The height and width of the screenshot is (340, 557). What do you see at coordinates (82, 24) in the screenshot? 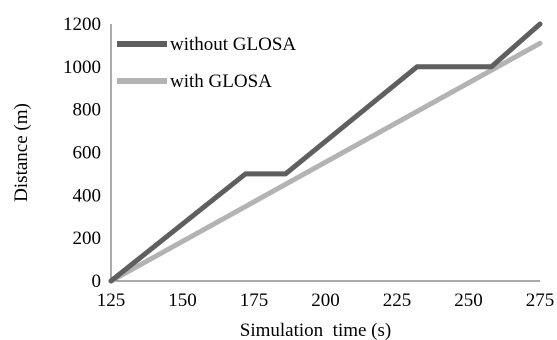
I see `y-tick-label: 1200` at bounding box center [82, 24].